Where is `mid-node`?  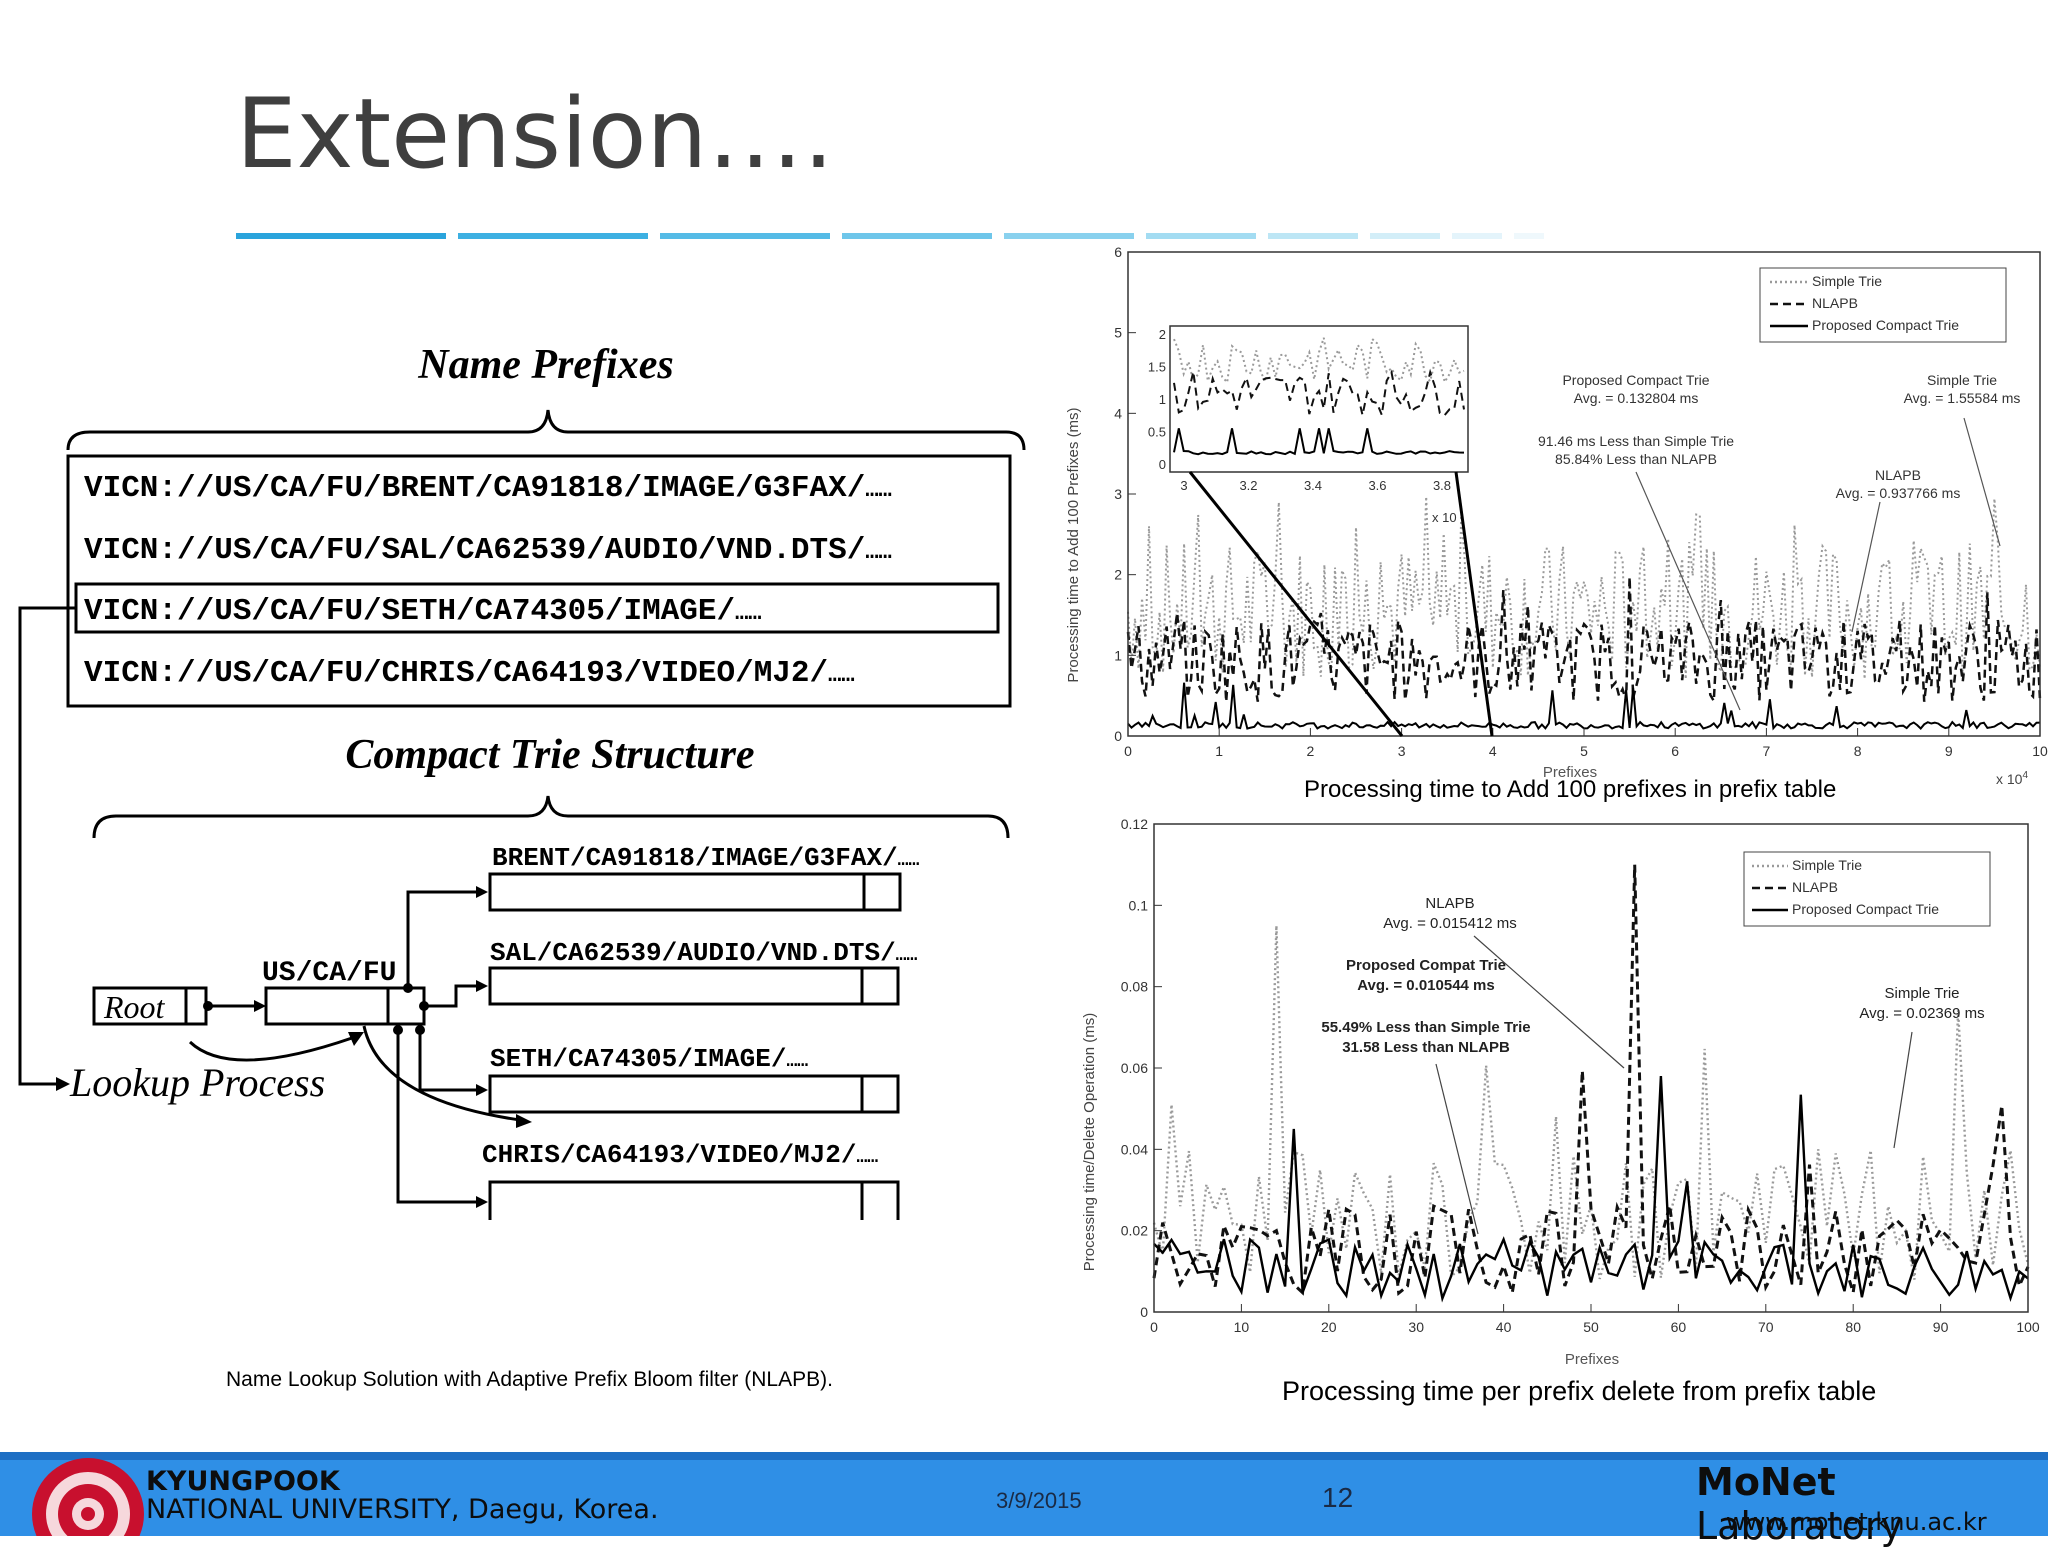
mid-node is located at coordinates (345, 1006).